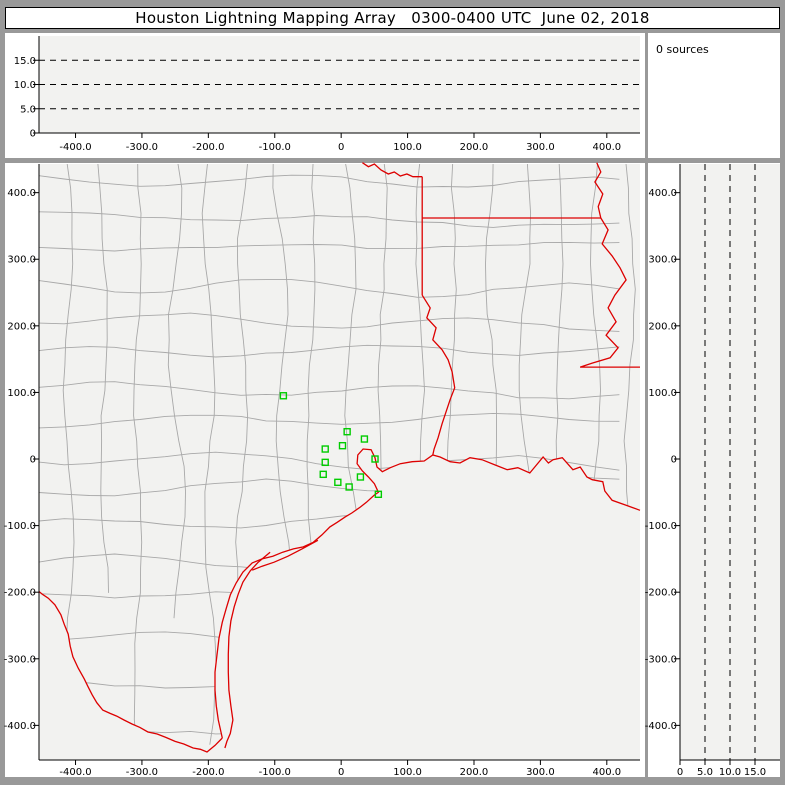  Describe the element at coordinates (682, 49) in the screenshot. I see `source-count-label: 0 sources` at that location.